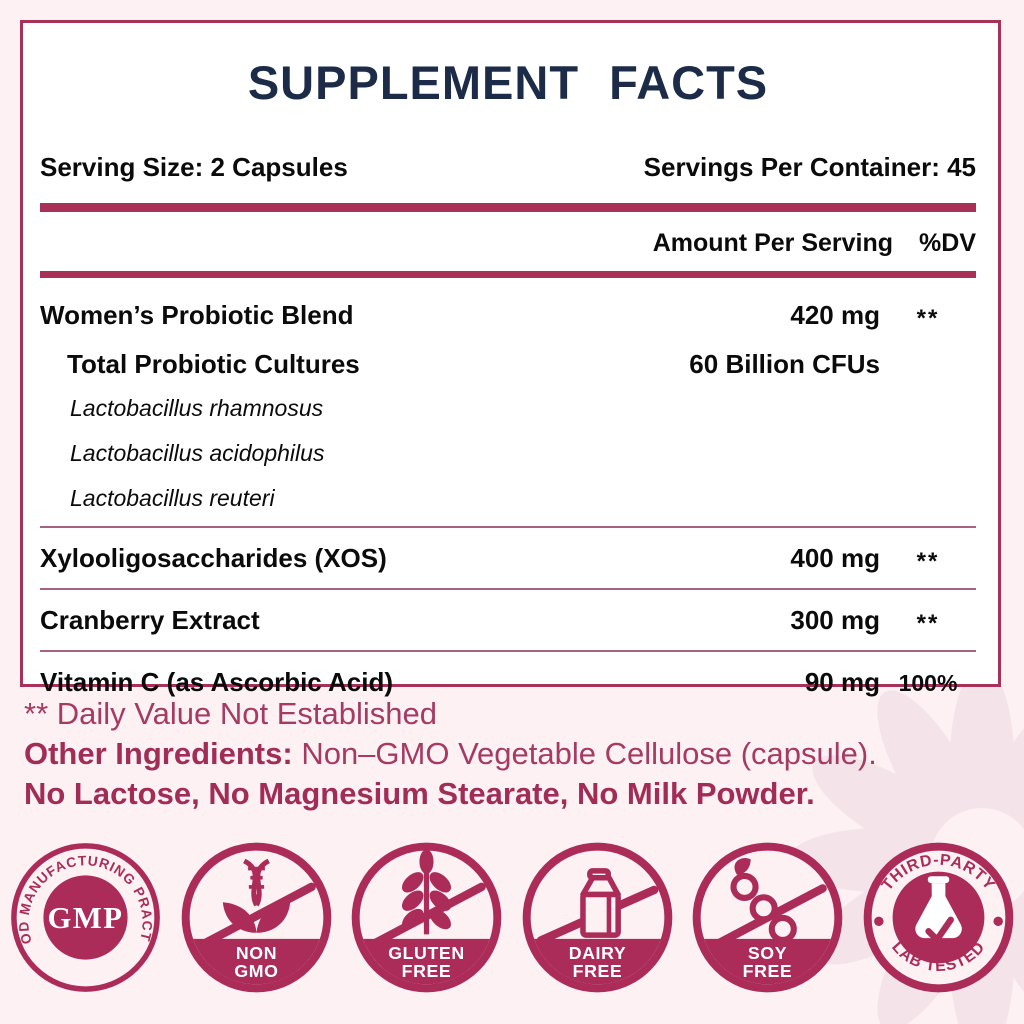 This screenshot has height=1024, width=1024. I want to click on ingredient-name: Women’s Probiotic Blend, so click(197, 315).